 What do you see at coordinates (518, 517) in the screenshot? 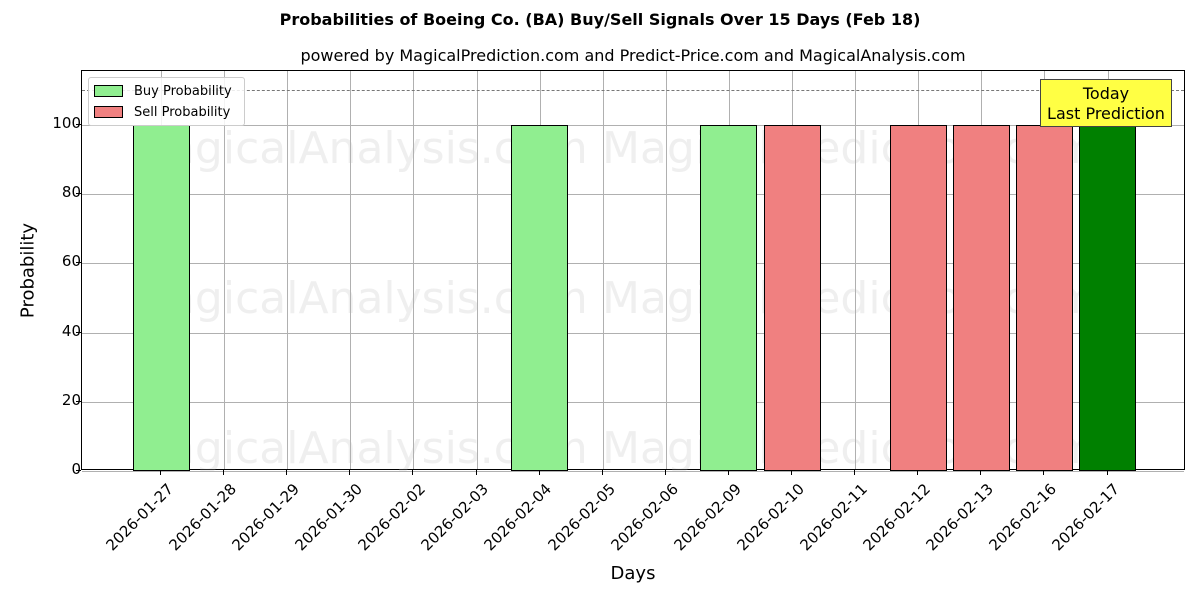
I see `x-tick-label: 2026-02-04` at bounding box center [518, 517].